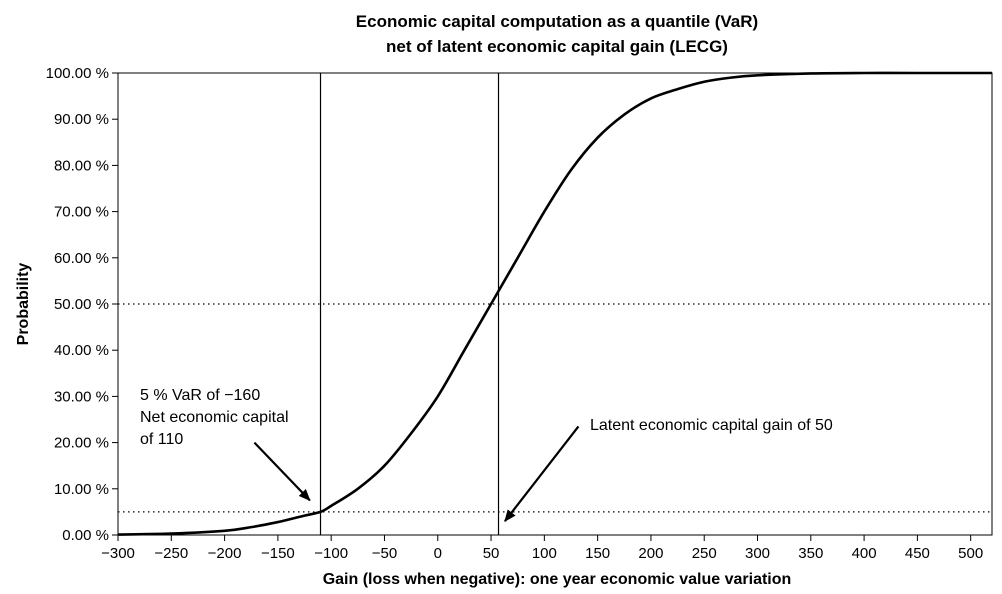 The width and height of the screenshot is (1002, 594). I want to click on y-tick-label: 100.00 %, so click(77, 73).